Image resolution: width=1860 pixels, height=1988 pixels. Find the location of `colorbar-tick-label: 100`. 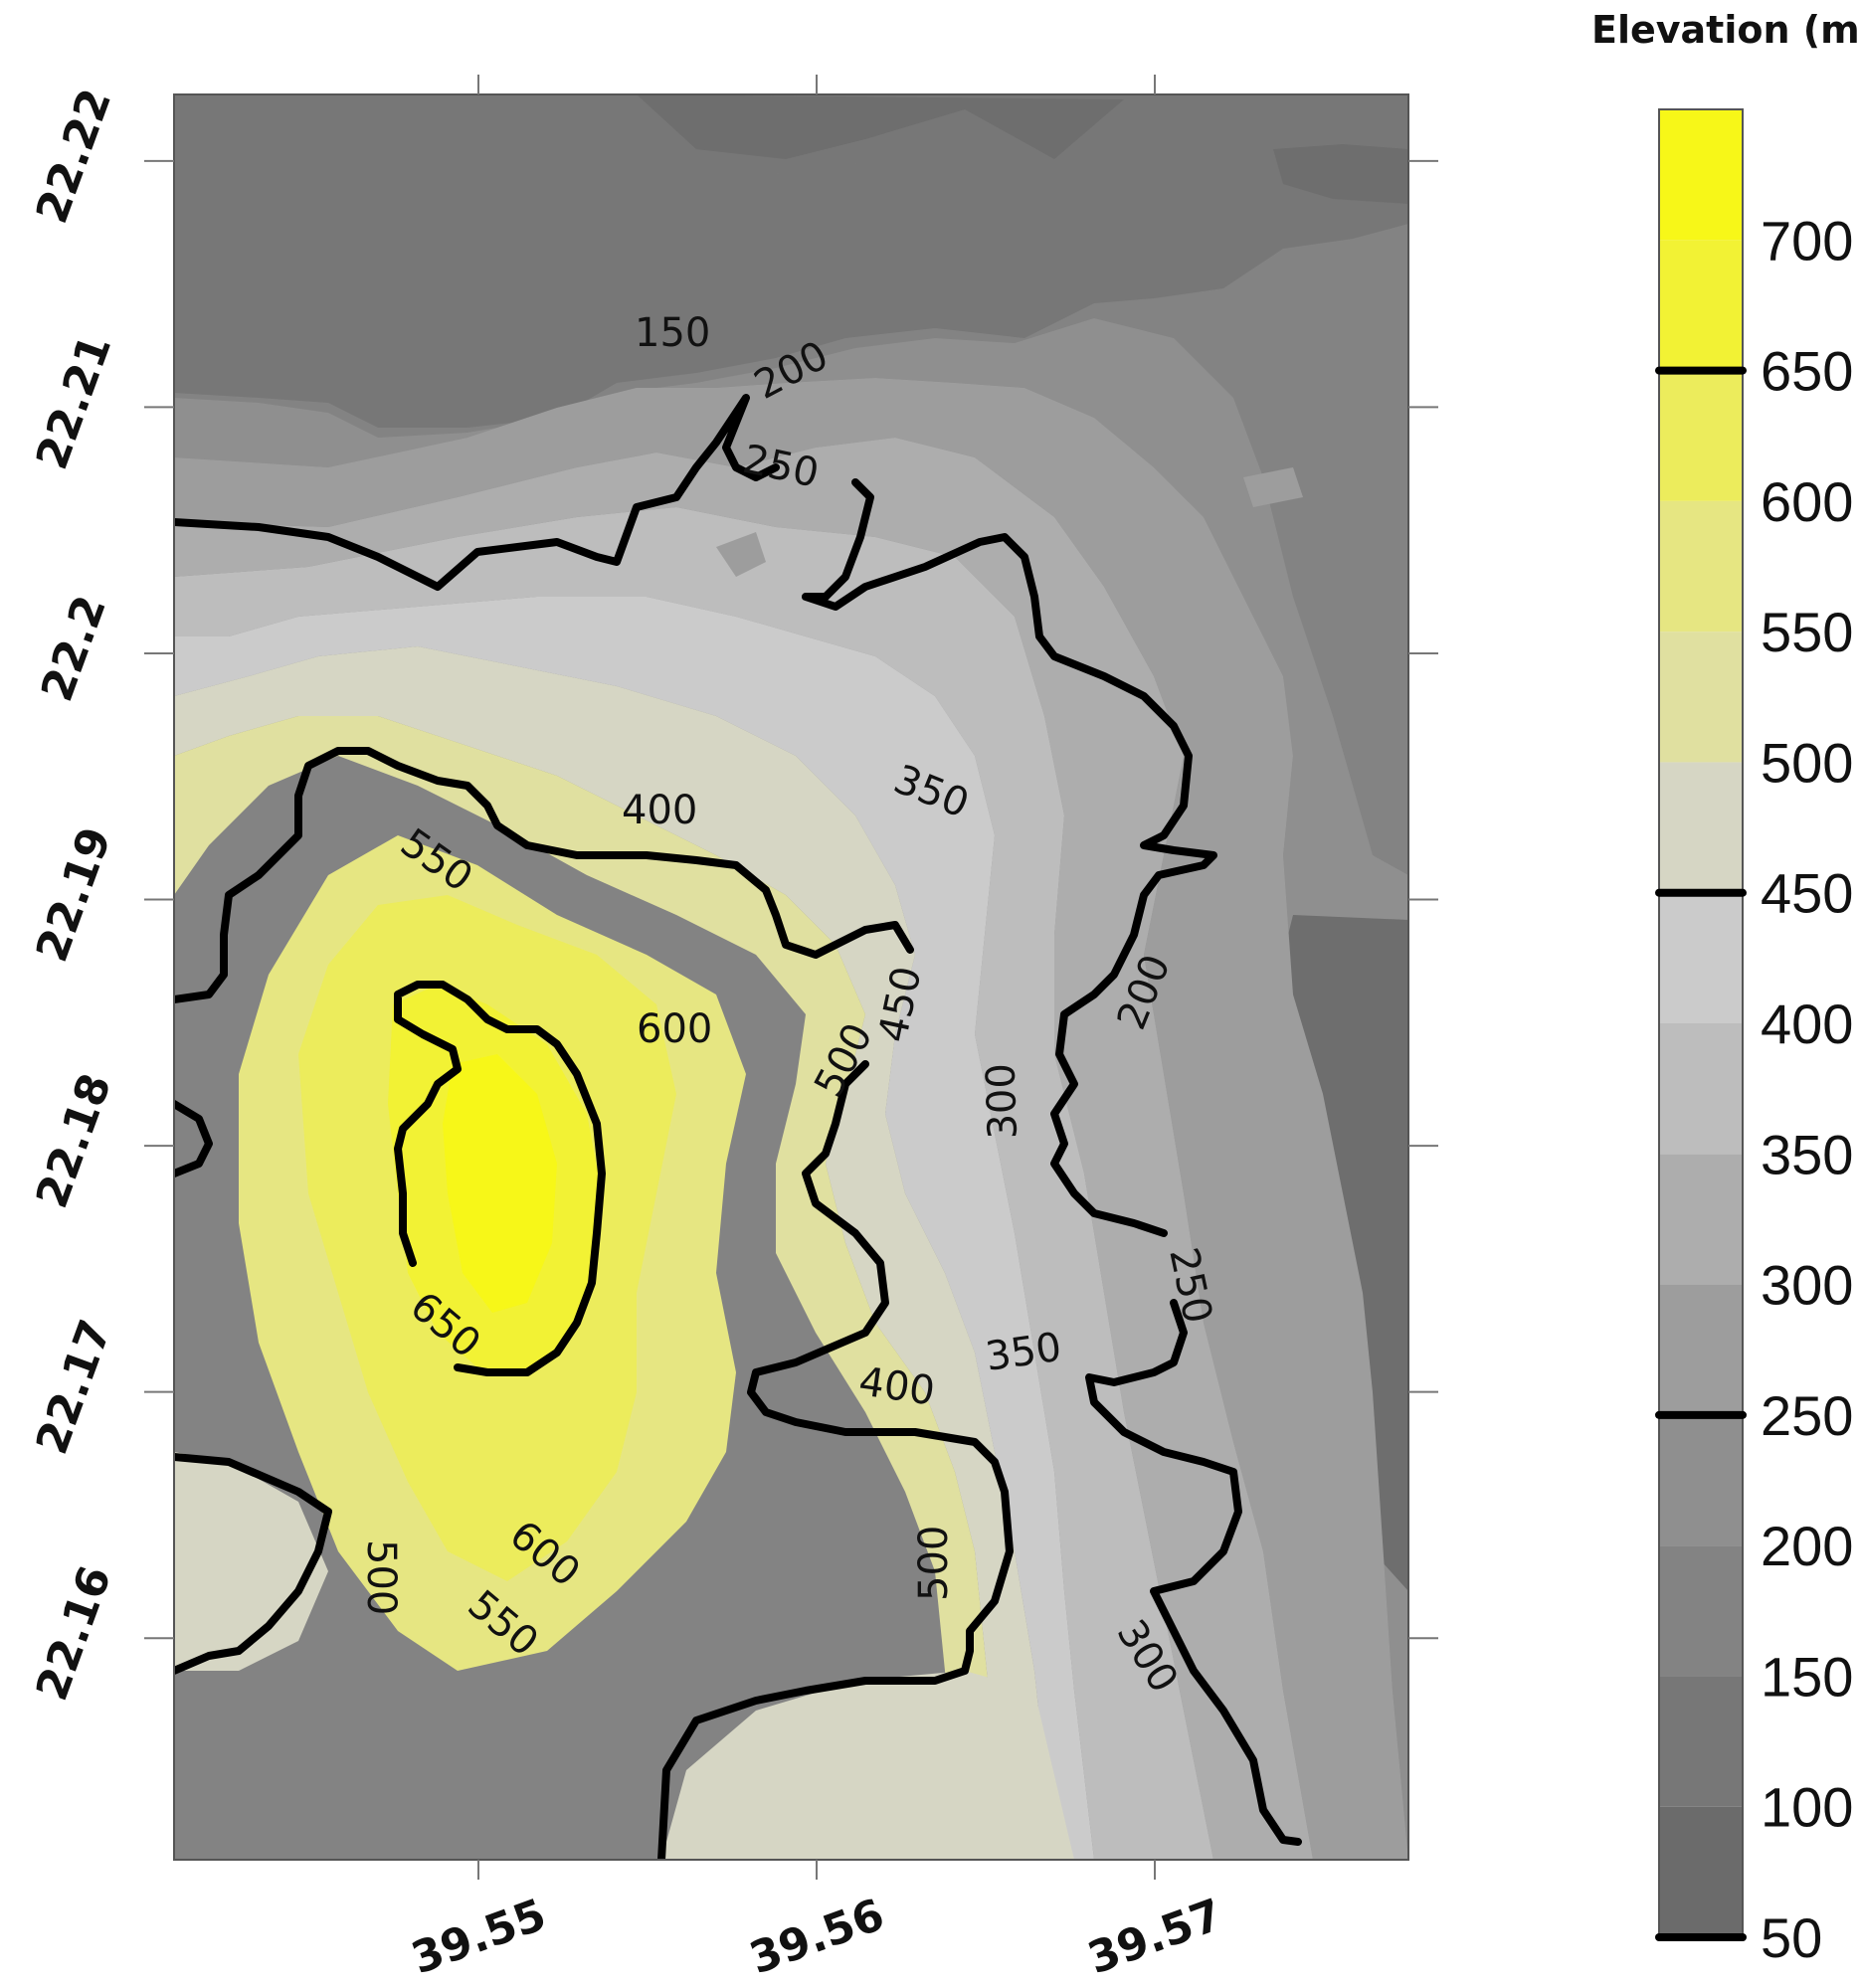

colorbar-tick-label: 100 is located at coordinates (1807, 1807).